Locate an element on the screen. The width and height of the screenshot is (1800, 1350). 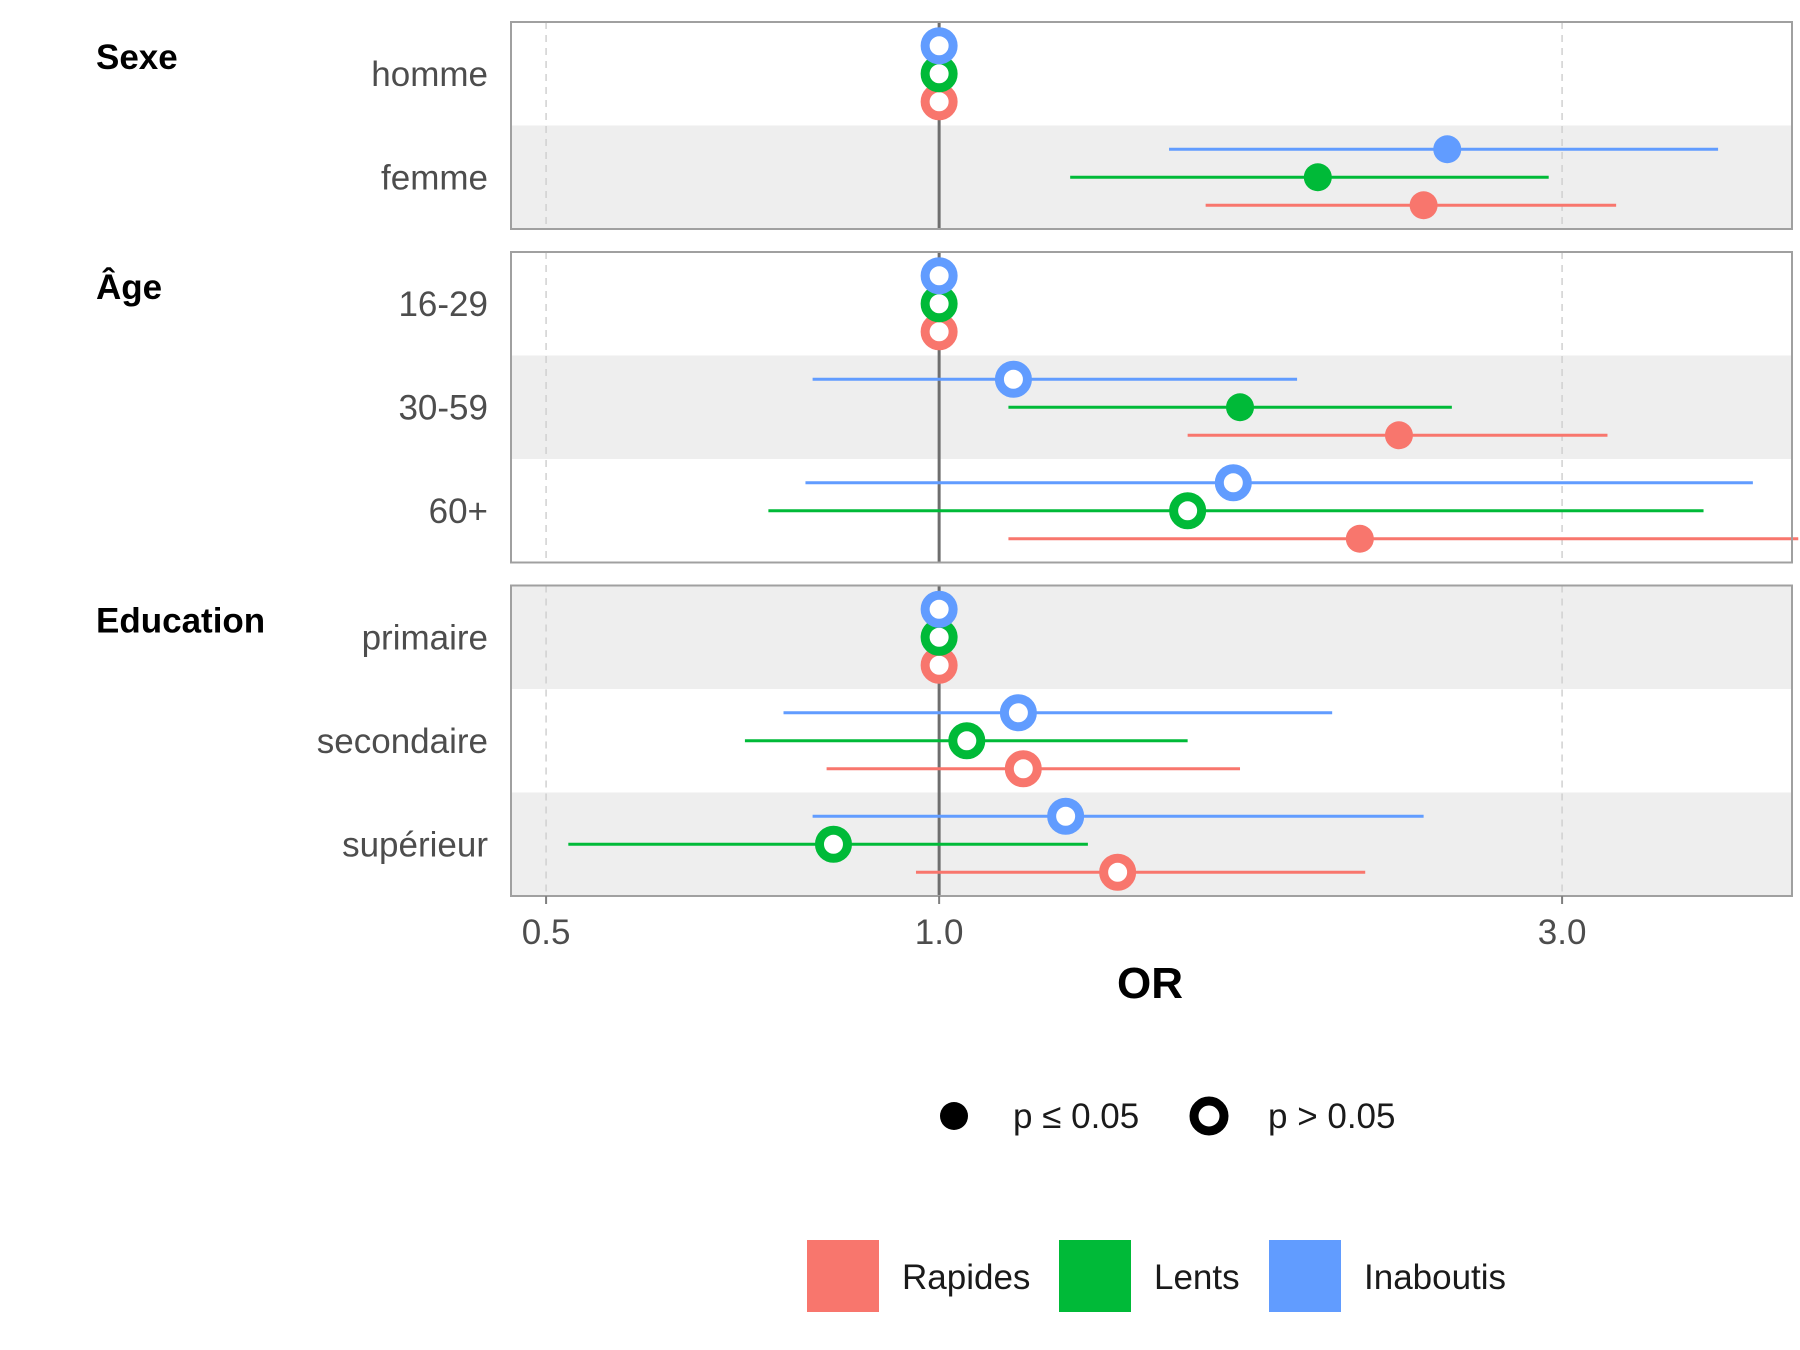
x-tick-label: 1.0 is located at coordinates (939, 932).